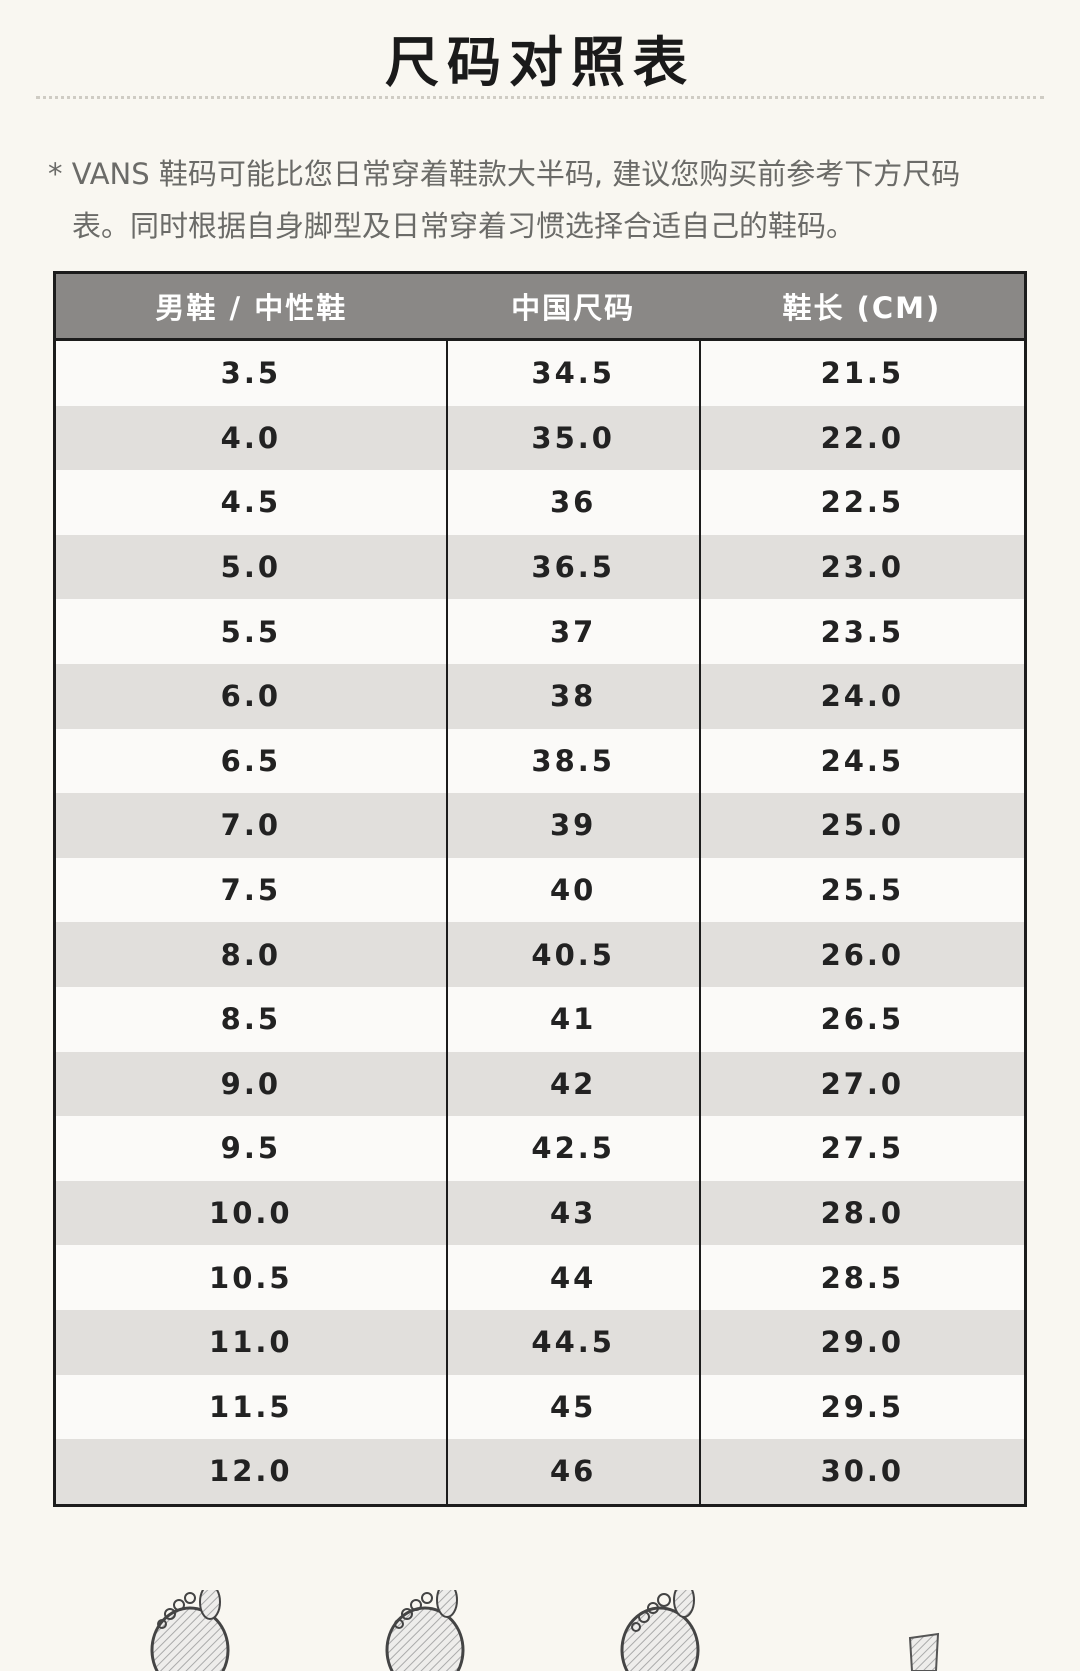 Image resolution: width=1080 pixels, height=1671 pixels. I want to click on table-row: 7.0 39 25.0, so click(540, 825).